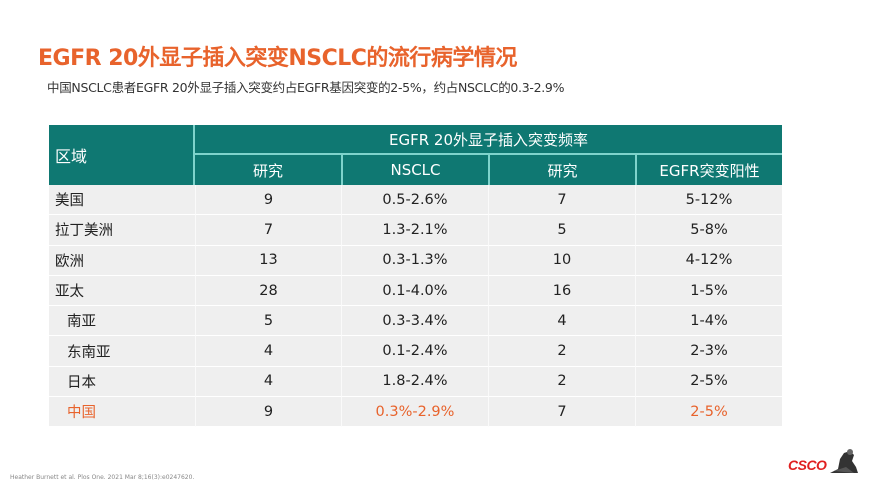 The width and height of the screenshot is (870, 489). I want to click on lion-figure-icon, so click(844, 461).